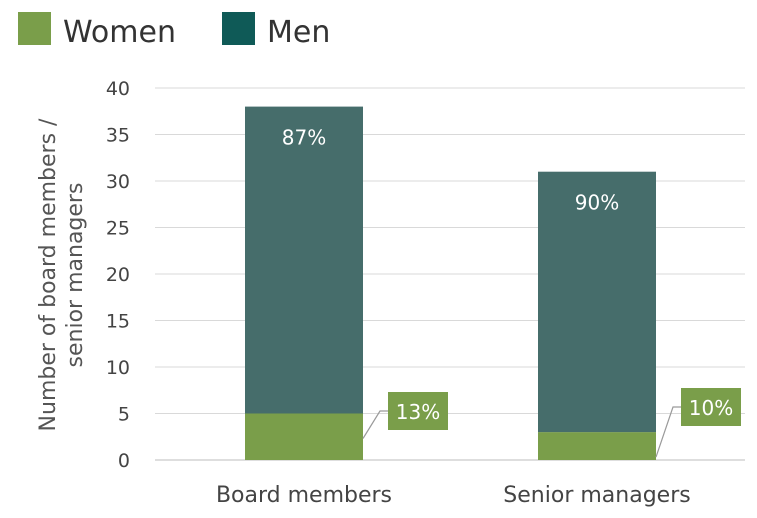  Describe the element at coordinates (124, 415) in the screenshot. I see `y-tick-label: 5` at that location.